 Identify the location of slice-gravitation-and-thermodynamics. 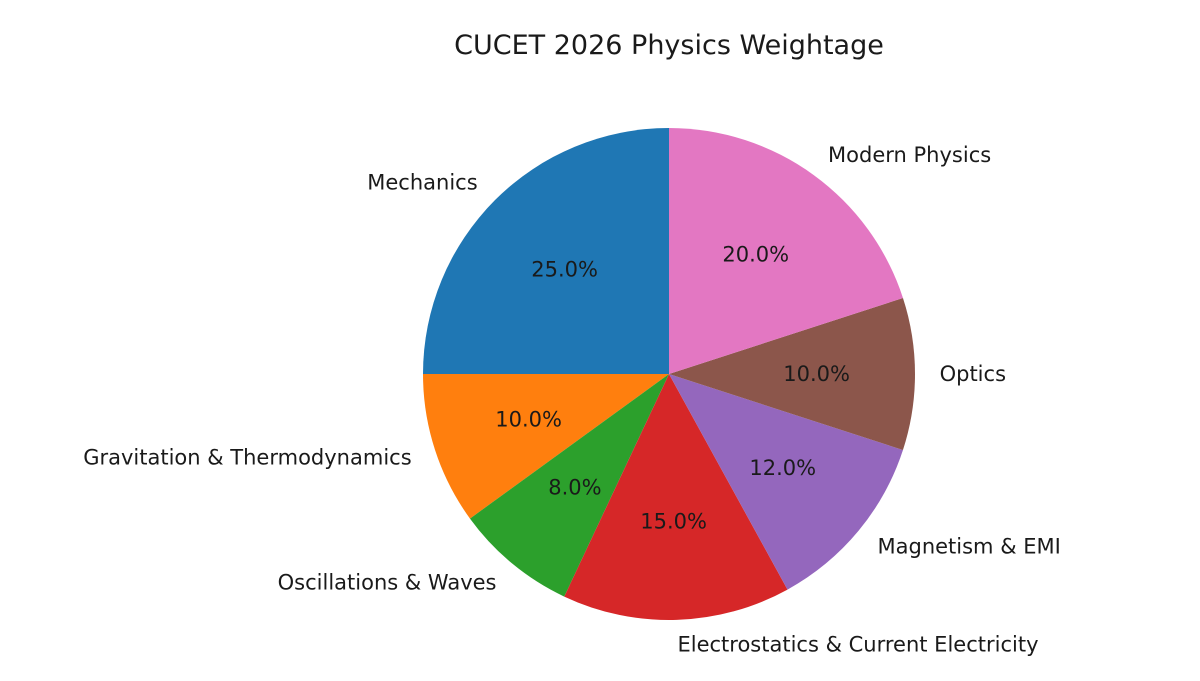
(546, 446).